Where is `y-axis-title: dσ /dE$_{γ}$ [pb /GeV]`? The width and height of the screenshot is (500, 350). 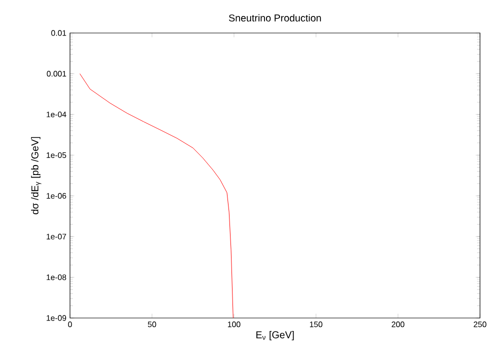
y-axis-title: dσ /dE$_{γ}$ [pb /GeV] is located at coordinates (36, 175).